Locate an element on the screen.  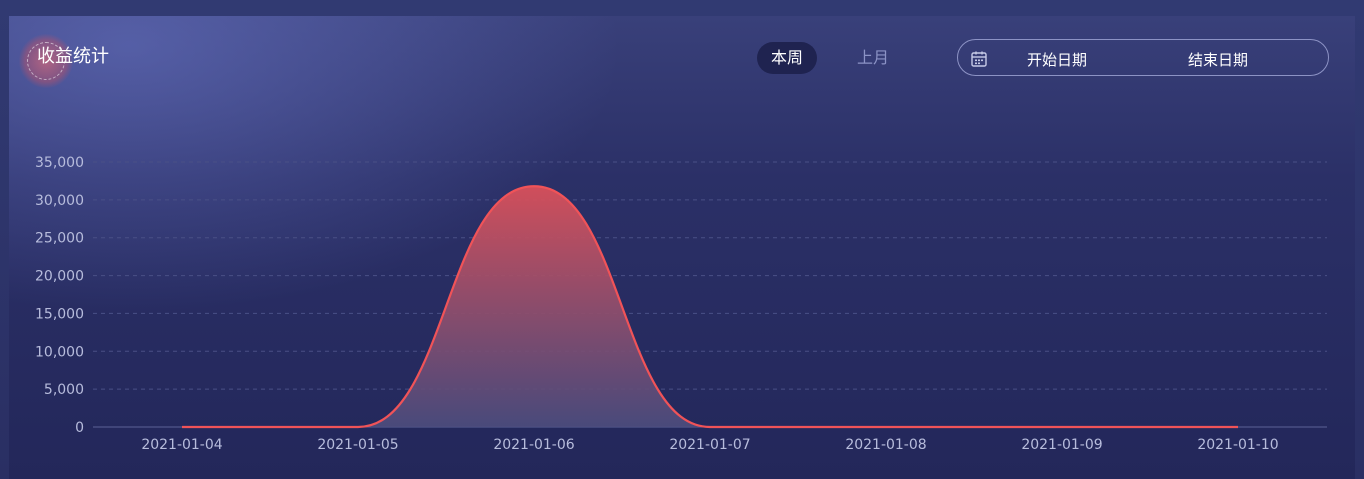
y-tick-label: 35,000 is located at coordinates (59, 163).